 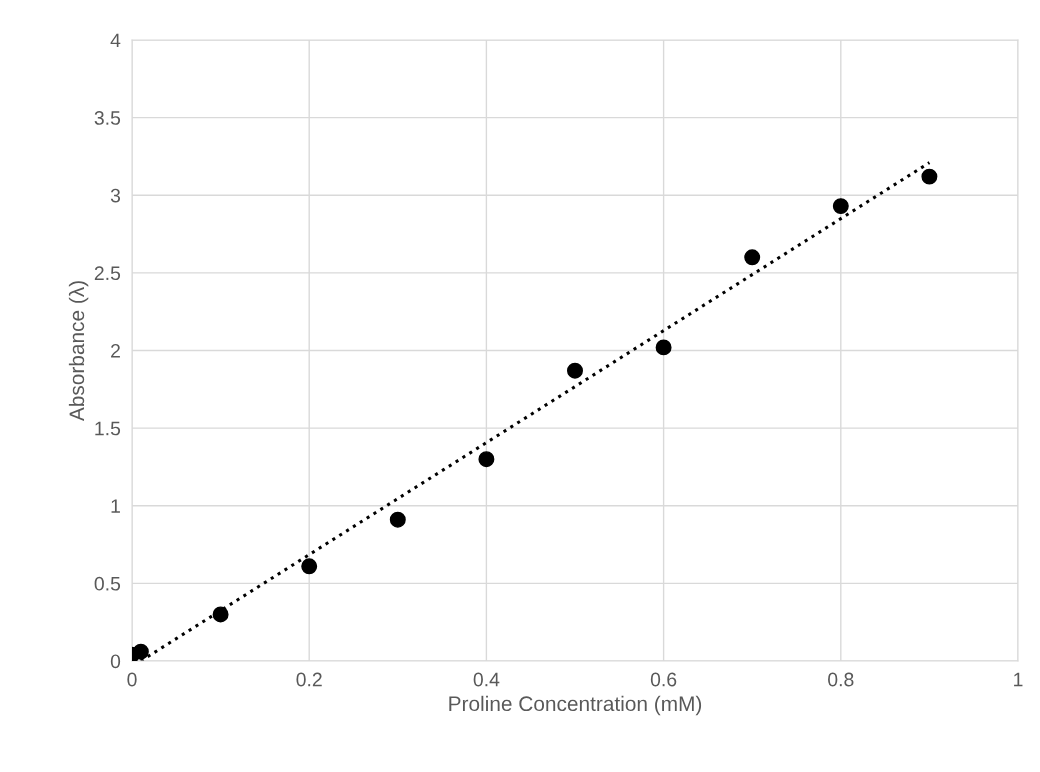 I want to click on y-tick-label: 4, so click(x=115, y=40).